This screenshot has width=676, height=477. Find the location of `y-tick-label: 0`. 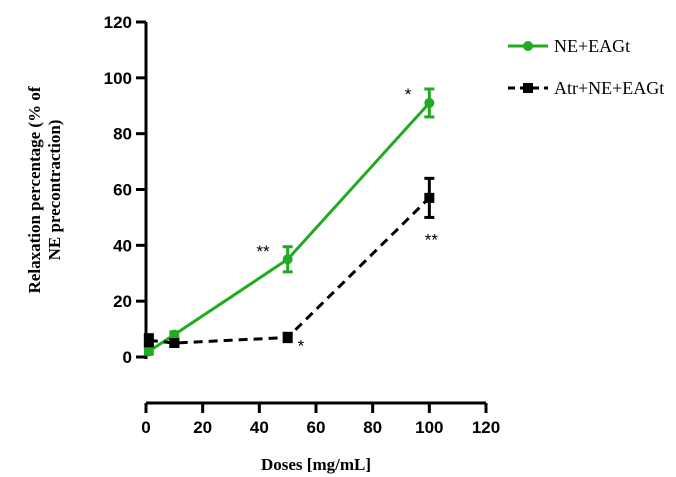

y-tick-label: 0 is located at coordinates (127, 357).